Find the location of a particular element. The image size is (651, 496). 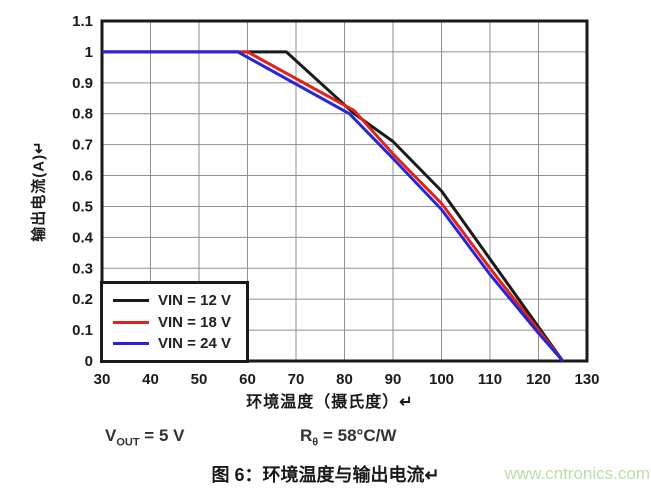

legend-item-vin-24v: VIN = 24 V is located at coordinates (176, 343).